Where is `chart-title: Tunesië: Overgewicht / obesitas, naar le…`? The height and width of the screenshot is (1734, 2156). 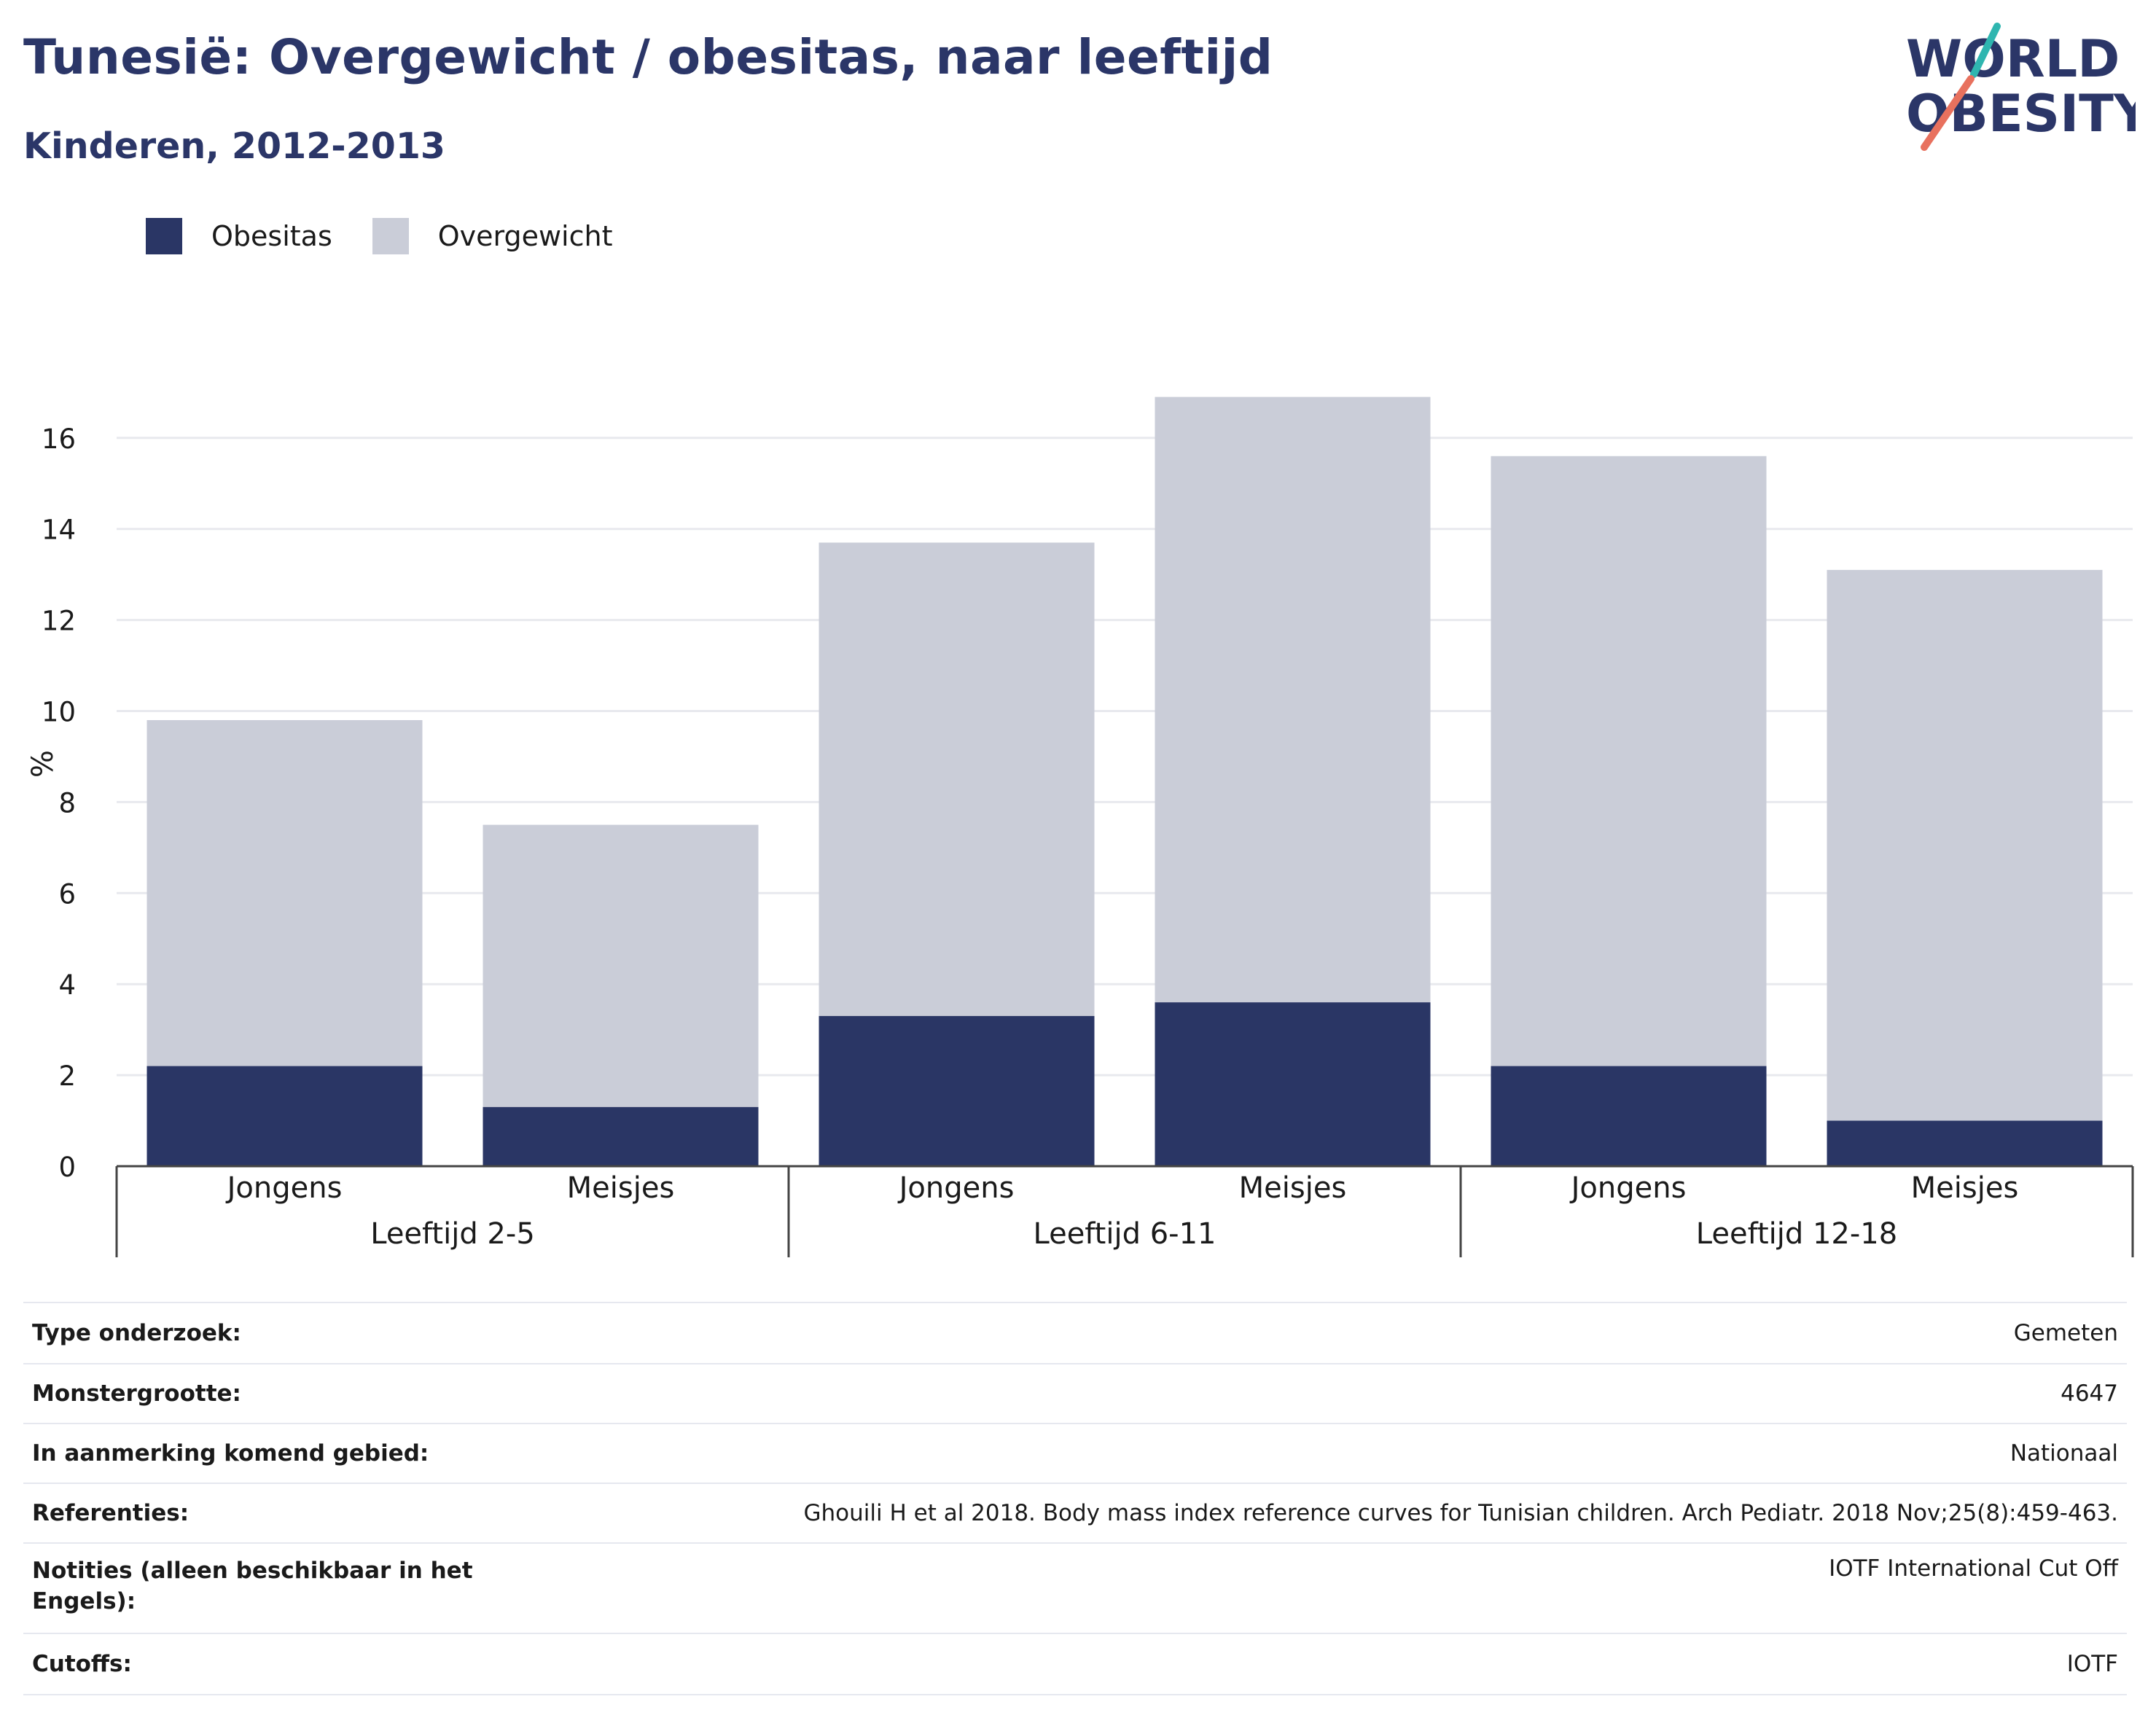
chart-title: Tunesië: Overgewicht / obesitas, naar le… is located at coordinates (648, 57).